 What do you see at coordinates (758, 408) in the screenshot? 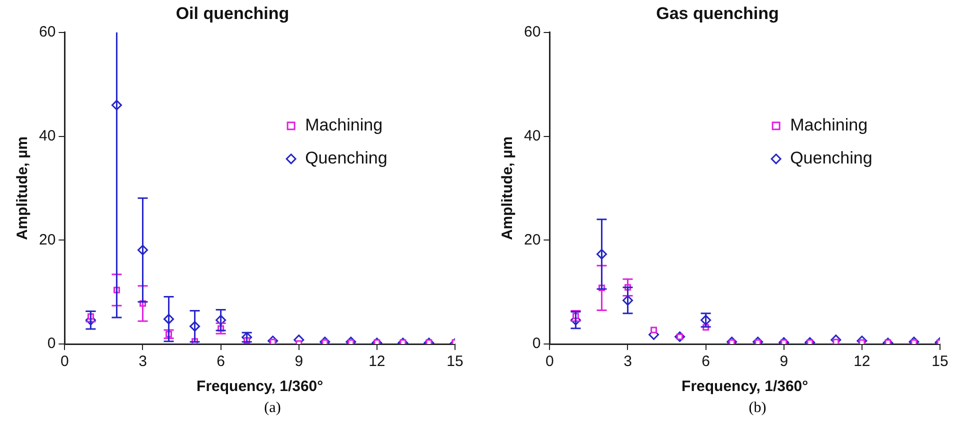
I see `text: (b)` at bounding box center [758, 408].